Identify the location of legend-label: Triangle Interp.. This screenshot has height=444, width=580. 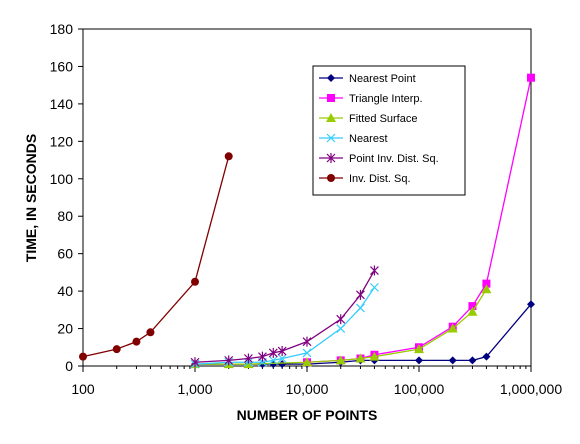
(386, 99).